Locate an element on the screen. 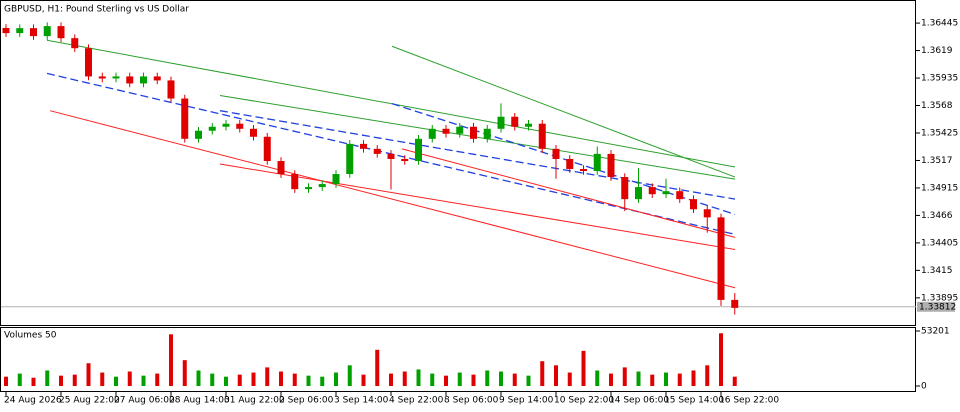 The height and width of the screenshot is (412, 960). y-tick-label: 1.33895 is located at coordinates (939, 298).